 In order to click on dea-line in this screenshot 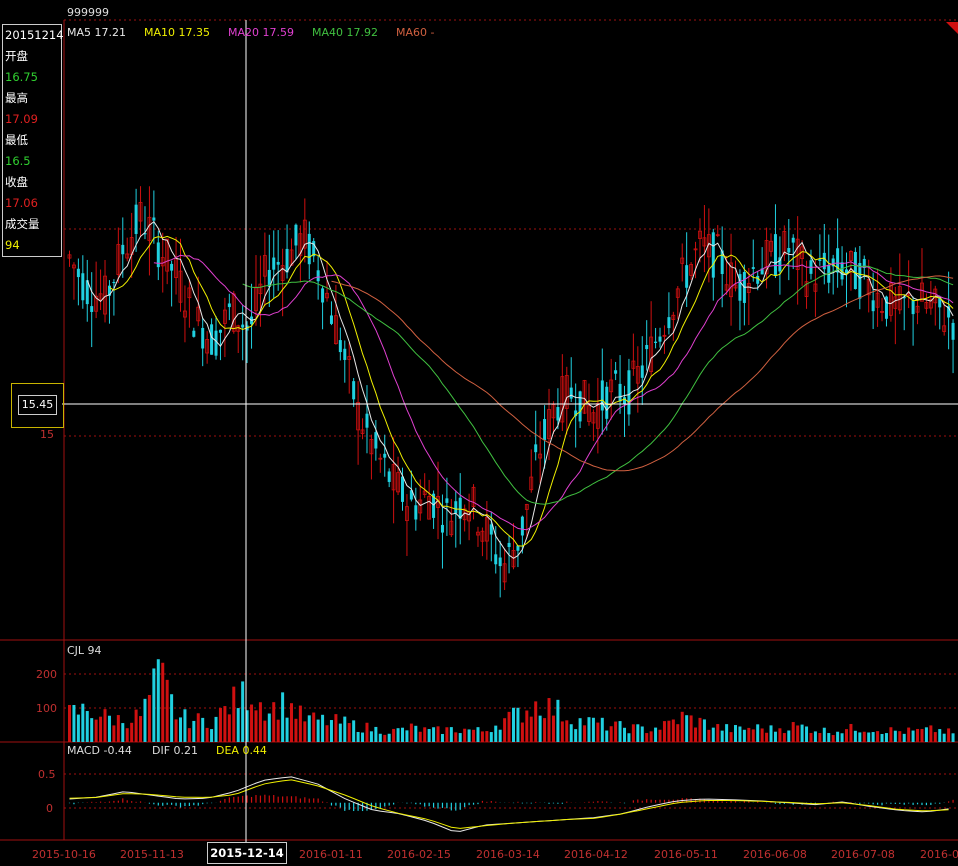, I will do `click(509, 804)`.